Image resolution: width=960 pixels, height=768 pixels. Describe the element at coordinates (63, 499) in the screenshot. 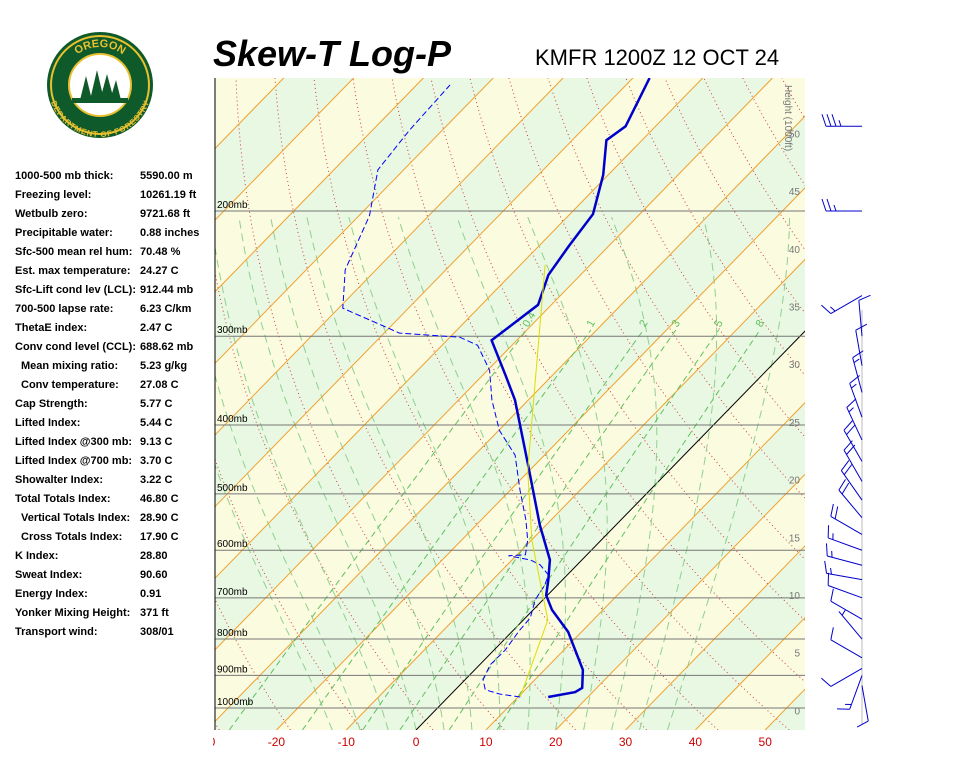

I see `index-label: Total Totals Index:` at that location.